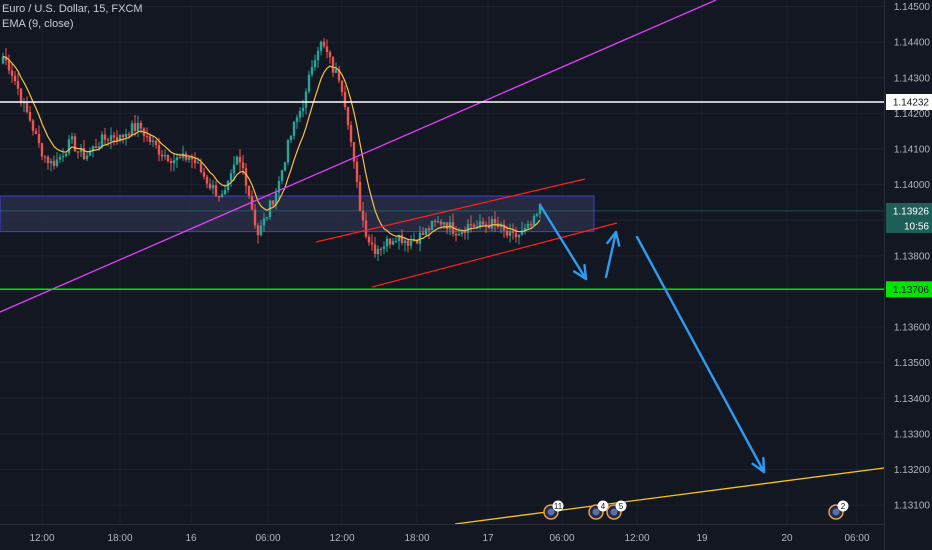  What do you see at coordinates (616, 510) in the screenshot?
I see `event-marker: 5` at bounding box center [616, 510].